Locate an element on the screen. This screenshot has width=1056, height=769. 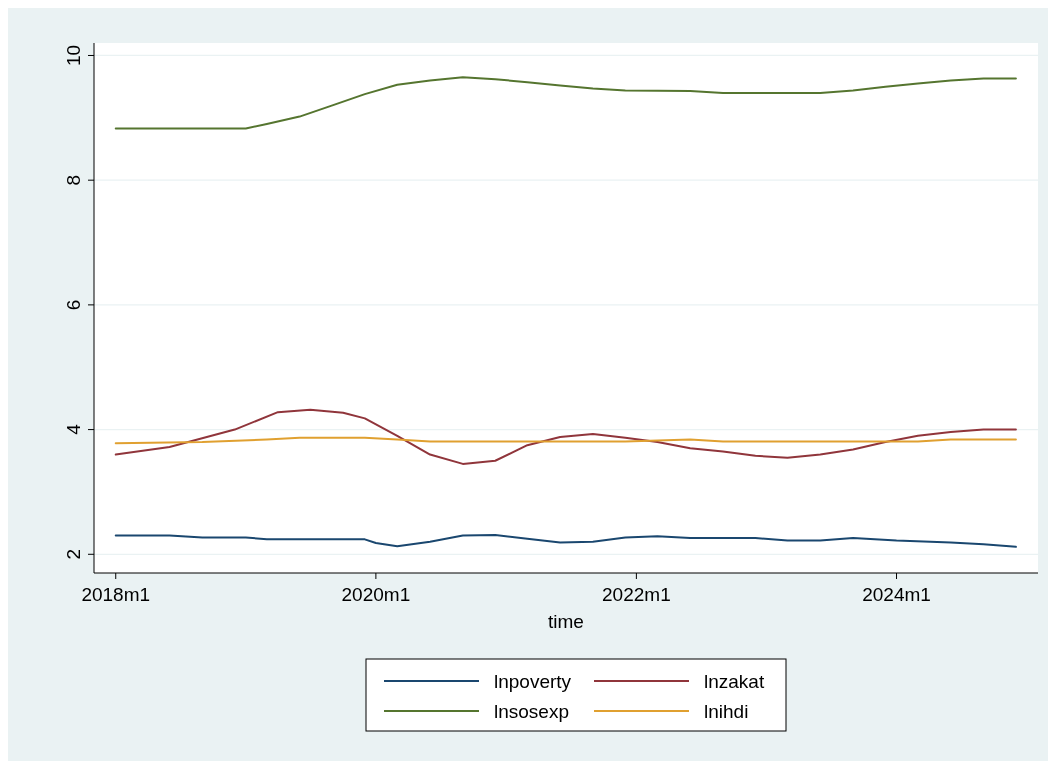
x-tick-label: 2024m1 is located at coordinates (896, 594).